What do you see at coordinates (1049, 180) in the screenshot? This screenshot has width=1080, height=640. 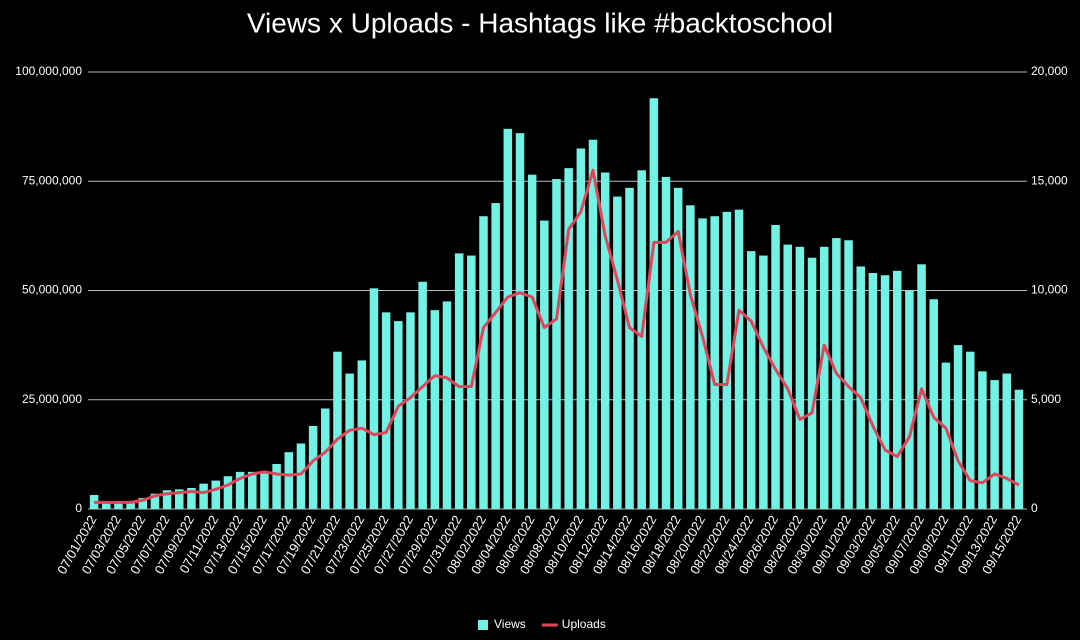 I see `y2-tick-label: 15,000` at bounding box center [1049, 180].